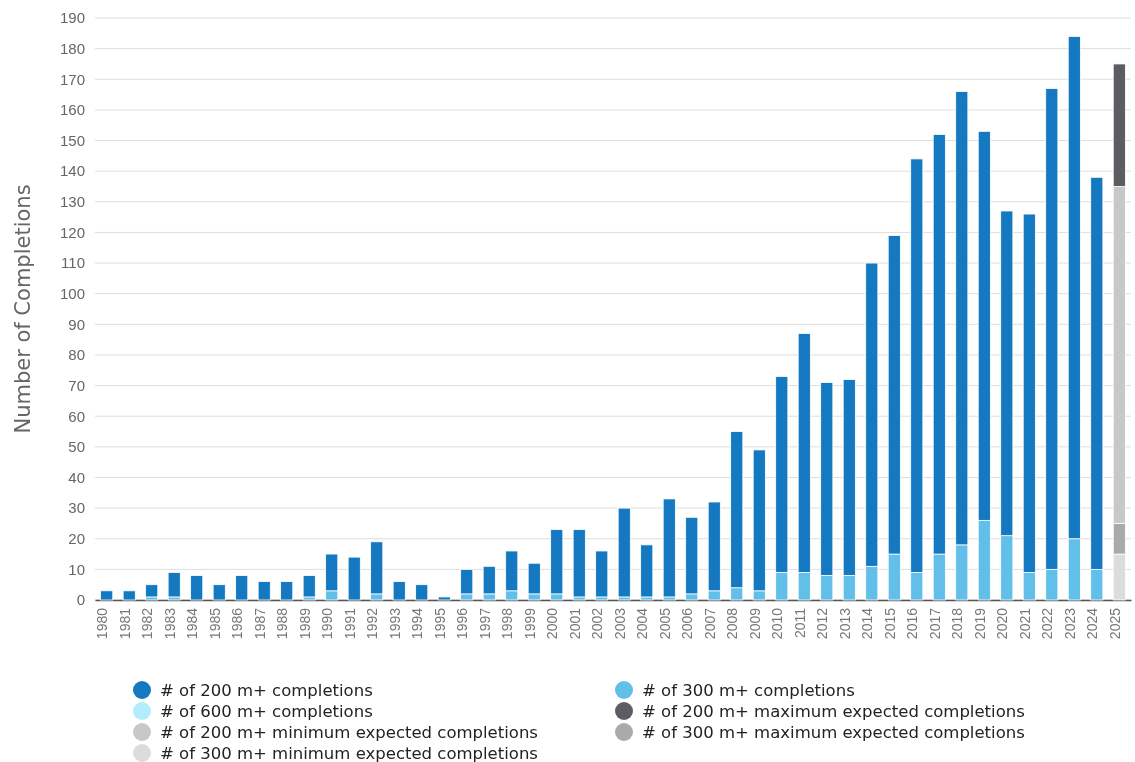 Image resolution: width=1135 pixels, height=762 pixels. I want to click on legend-label: # of 600 m+ completions, so click(266, 711).